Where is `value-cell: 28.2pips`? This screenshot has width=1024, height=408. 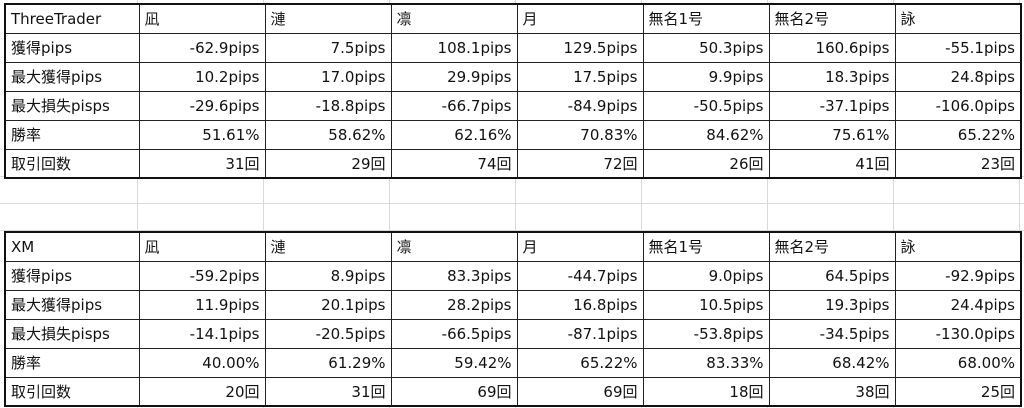
value-cell: 28.2pips is located at coordinates (454, 304).